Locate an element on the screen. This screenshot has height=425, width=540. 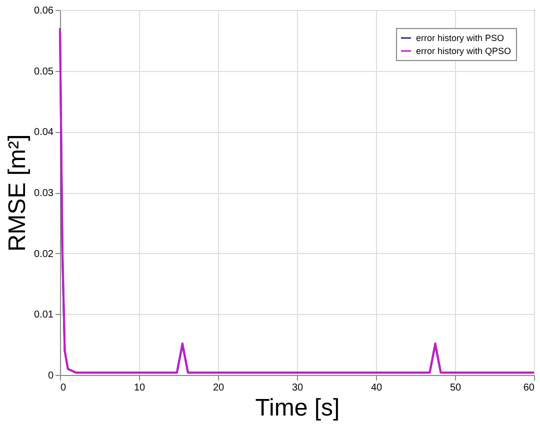
x-tick-label: 30 is located at coordinates (298, 388).